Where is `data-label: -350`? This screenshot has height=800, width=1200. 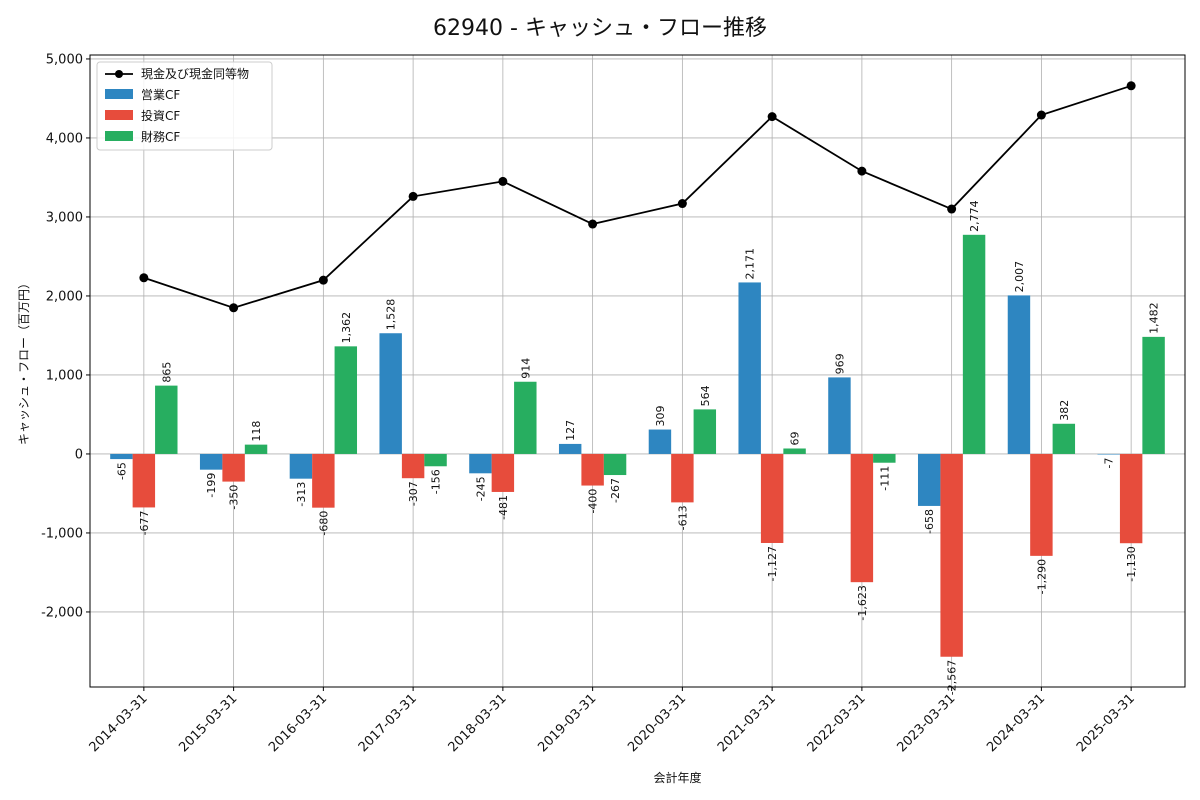 data-label: -350 is located at coordinates (234, 497).